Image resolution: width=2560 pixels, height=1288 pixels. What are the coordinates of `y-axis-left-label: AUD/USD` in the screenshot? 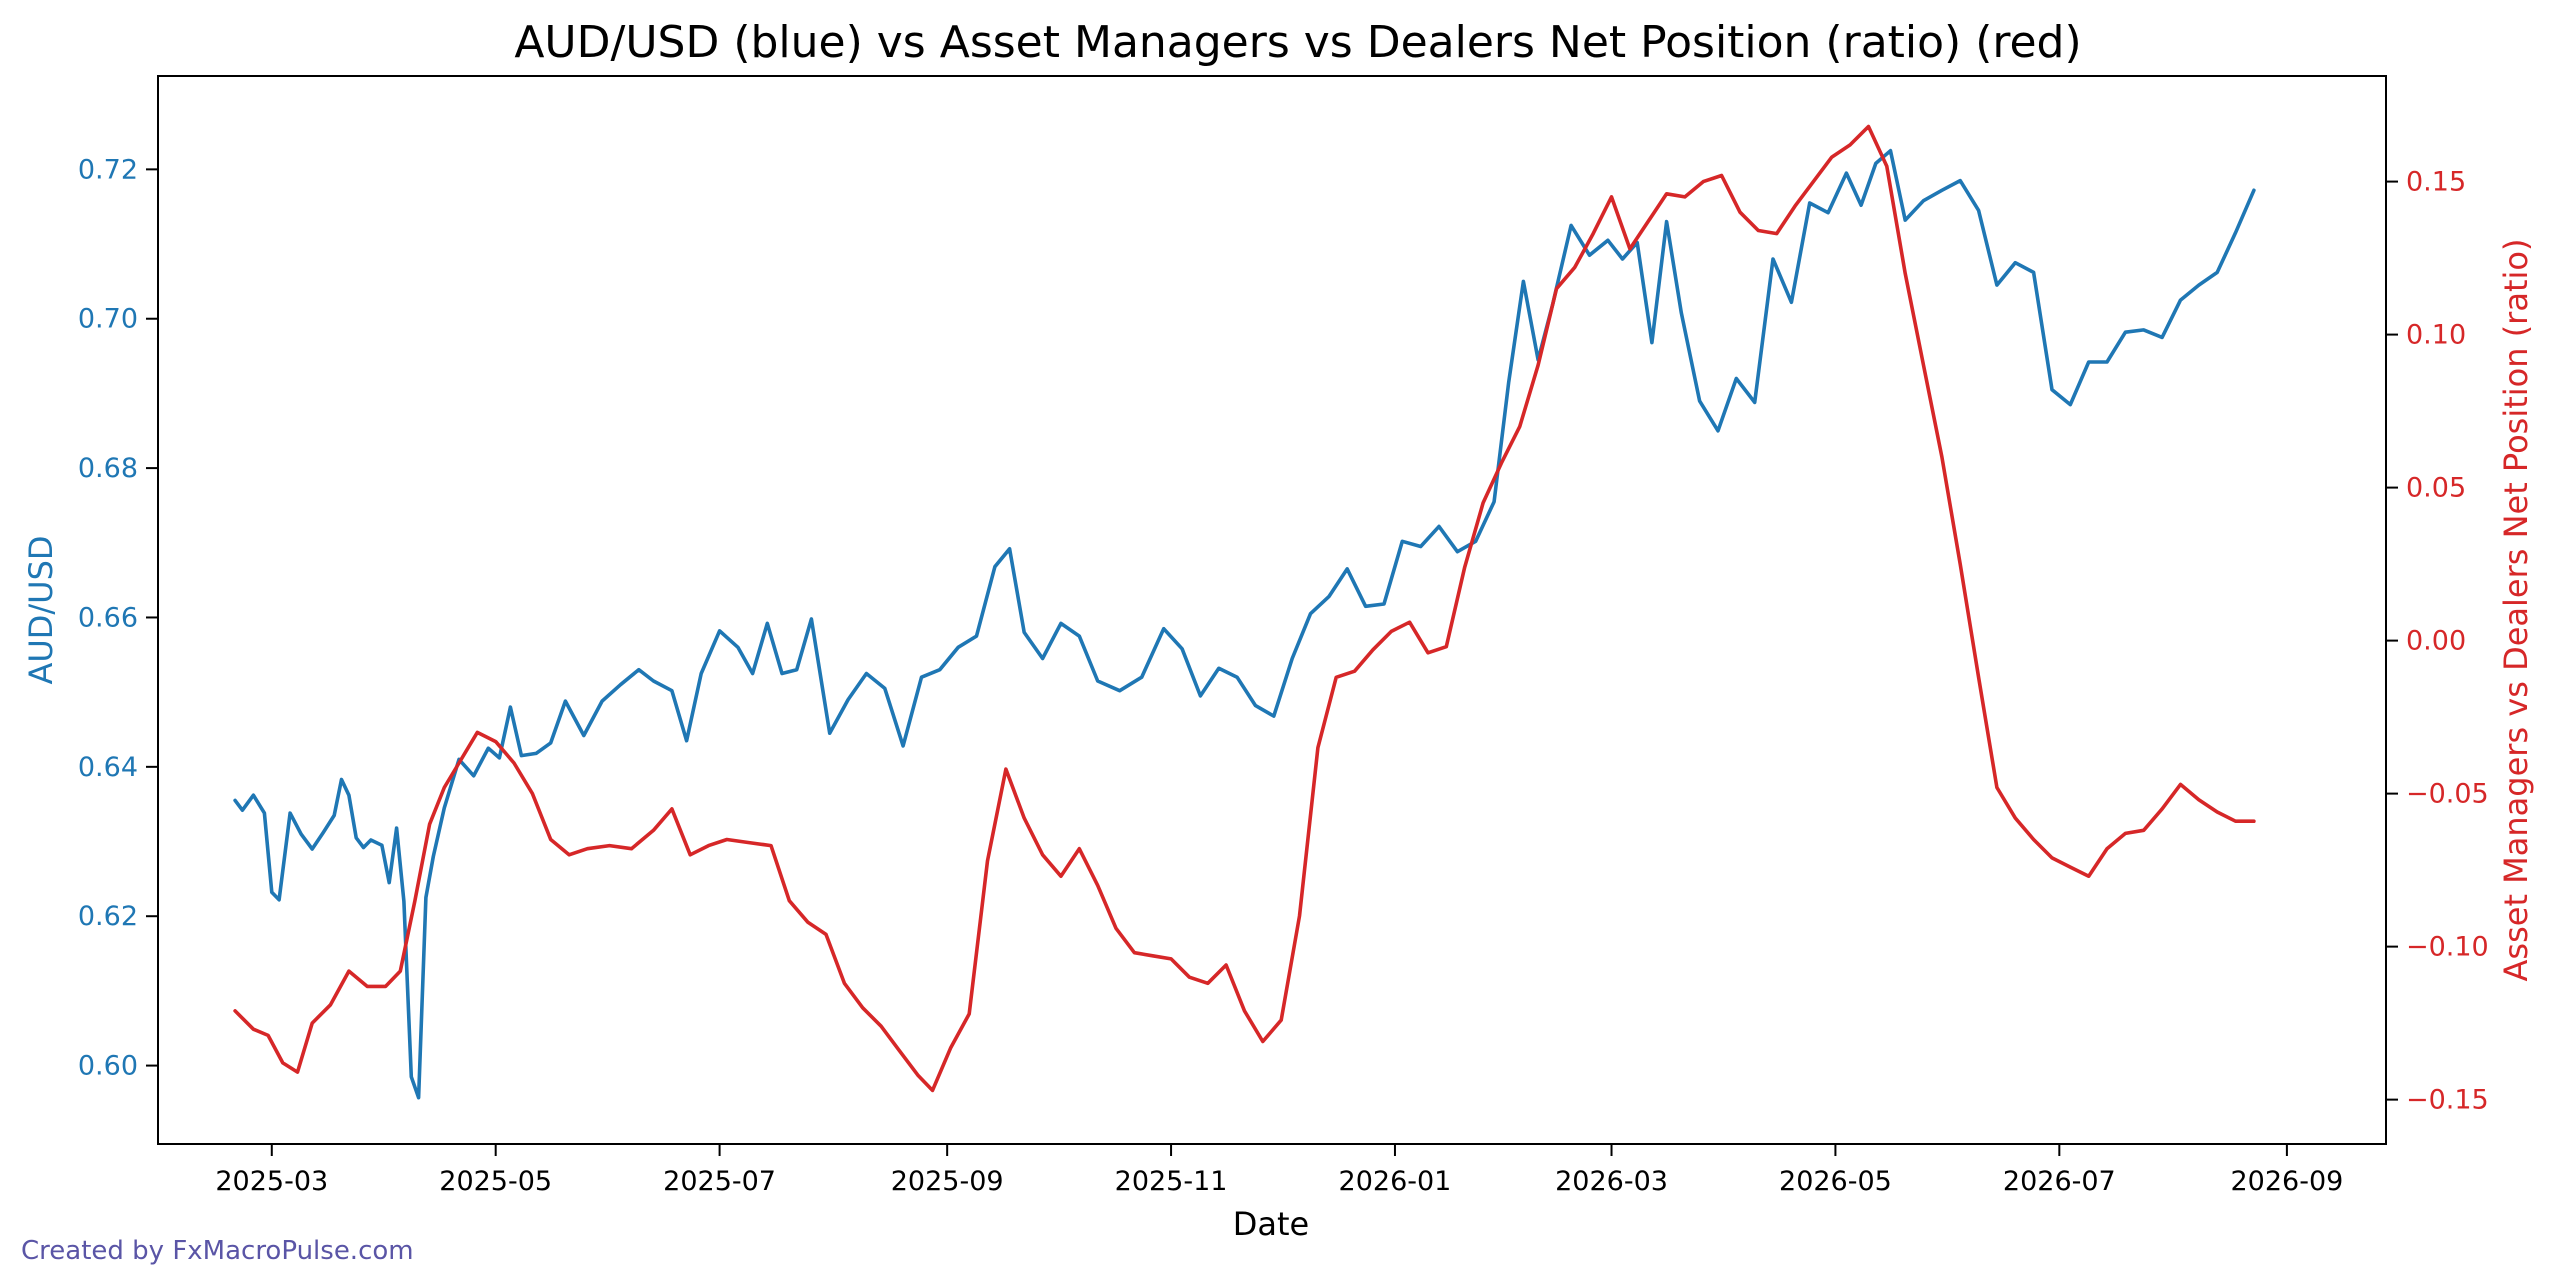 It's located at (41, 609).